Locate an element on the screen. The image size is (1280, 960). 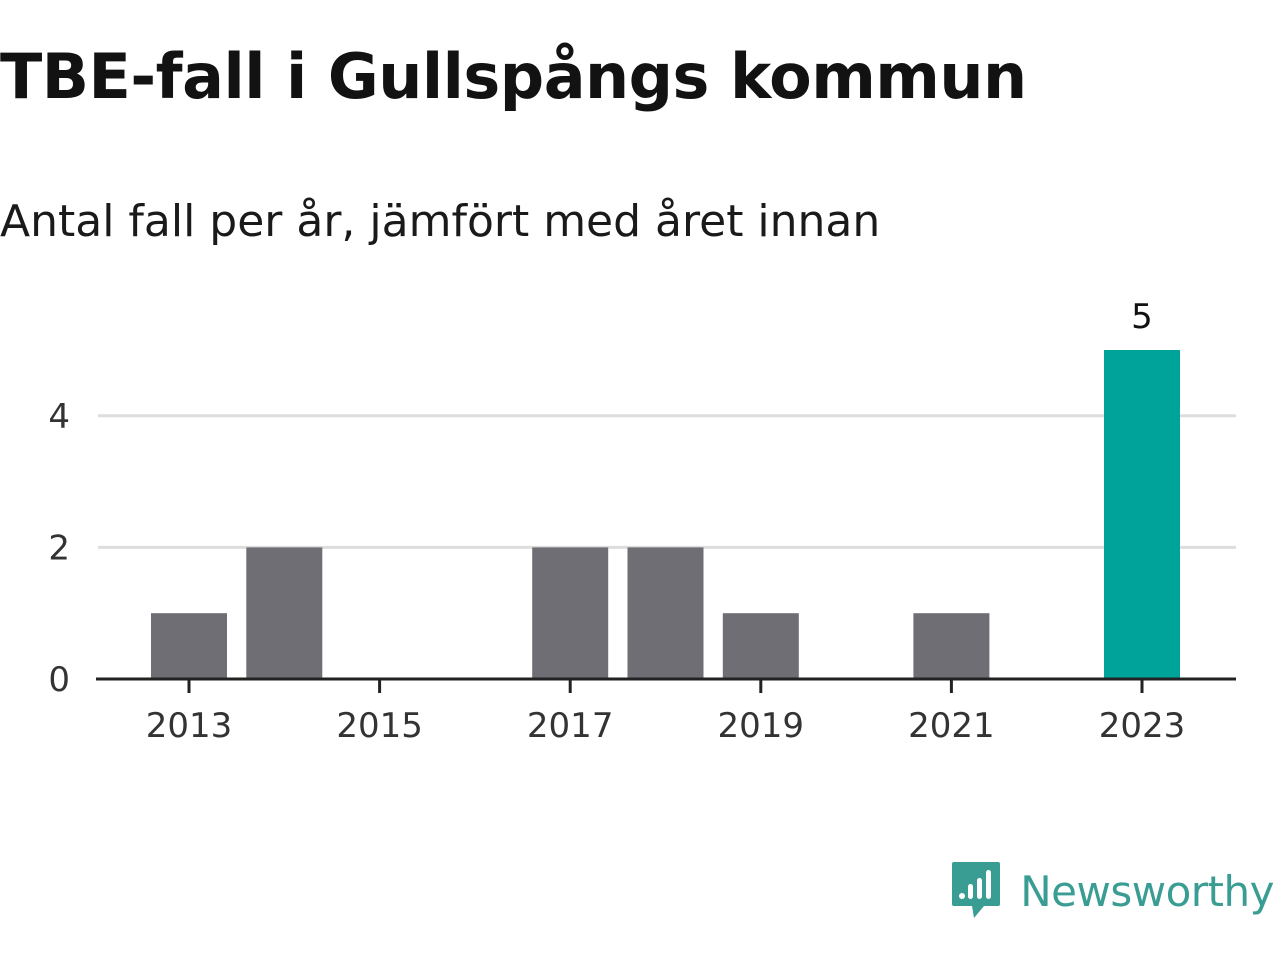
y-tick-label-4: 4 is located at coordinates (59, 417).